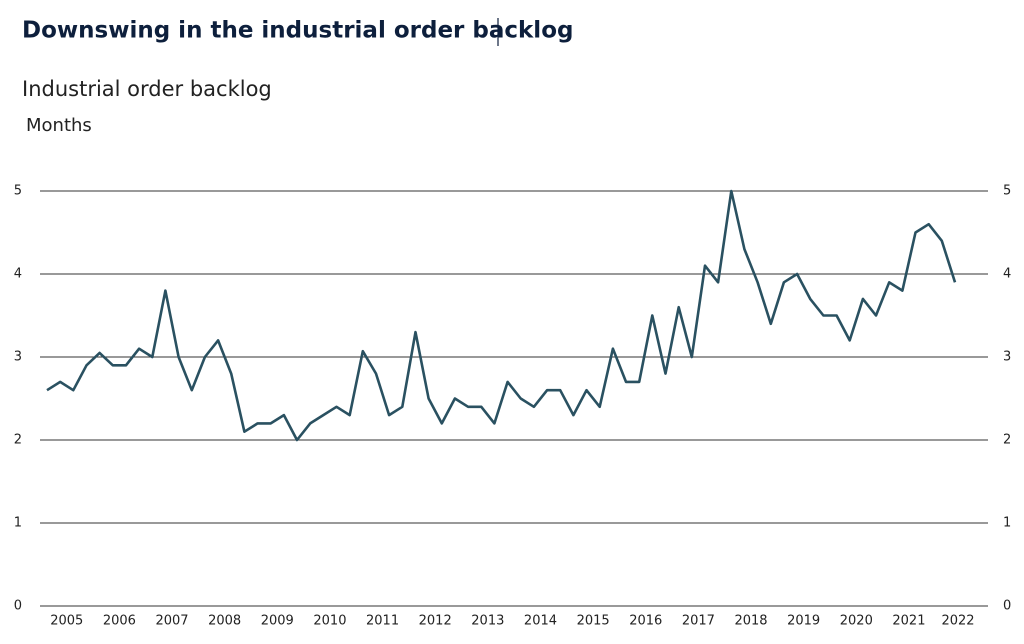 The image size is (1024, 644). Describe the element at coordinates (277, 621) in the screenshot. I see `x-tick-label: 2009` at that location.